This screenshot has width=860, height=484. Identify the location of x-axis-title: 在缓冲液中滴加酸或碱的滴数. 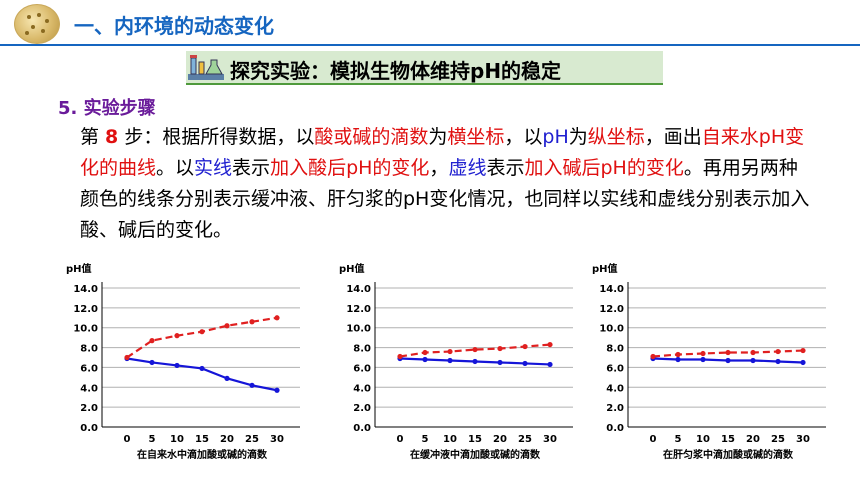
(475, 454).